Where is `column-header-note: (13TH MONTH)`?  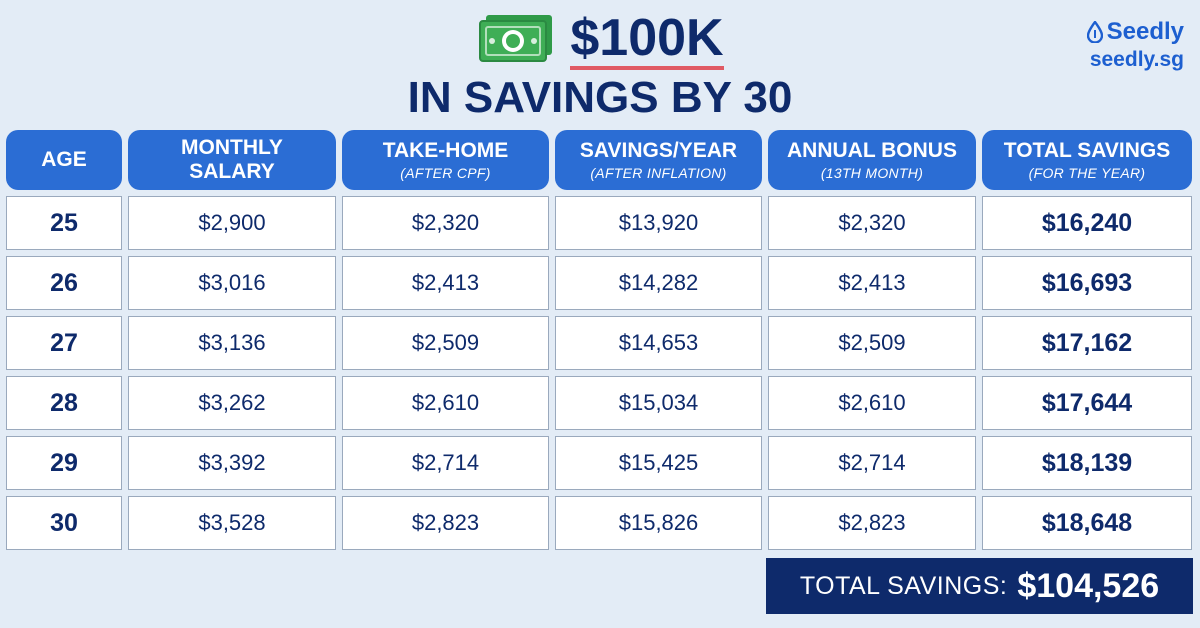 column-header-note: (13TH MONTH) is located at coordinates (872, 172).